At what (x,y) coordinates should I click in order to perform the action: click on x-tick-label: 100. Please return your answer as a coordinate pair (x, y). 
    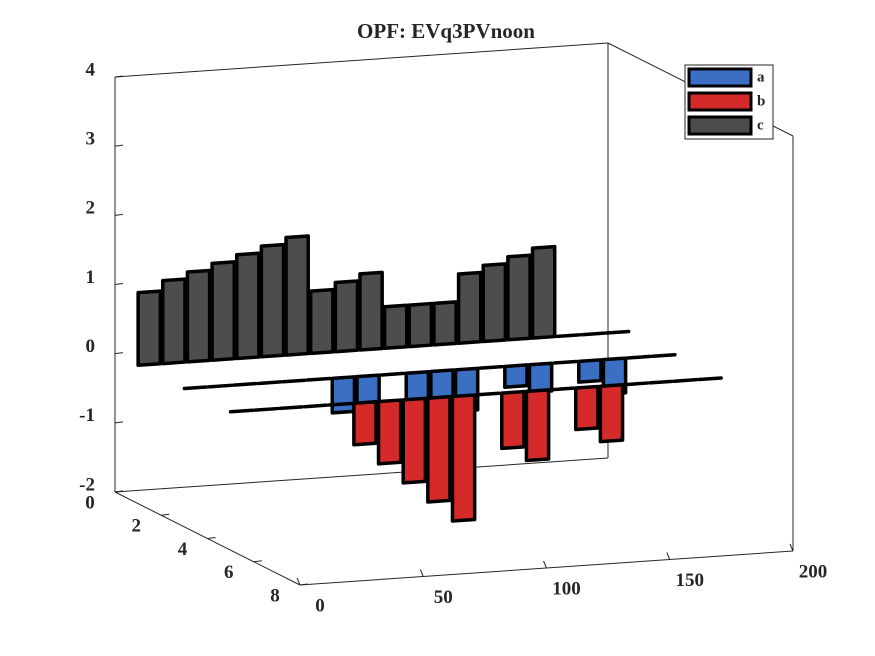
    Looking at the image, I should click on (566, 588).